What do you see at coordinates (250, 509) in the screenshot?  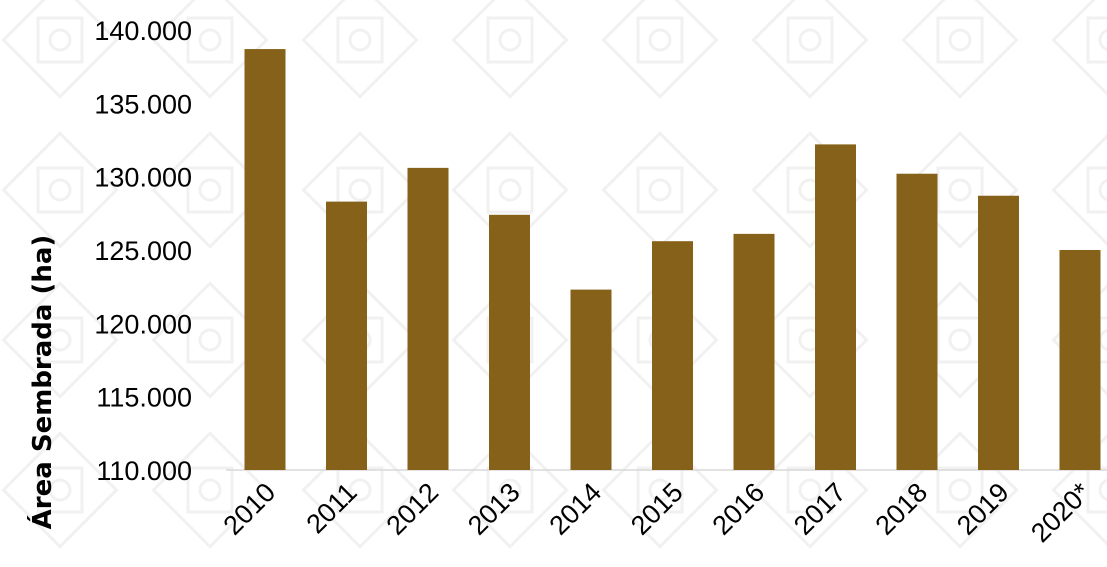 I see `x-tick-label: 2010` at bounding box center [250, 509].